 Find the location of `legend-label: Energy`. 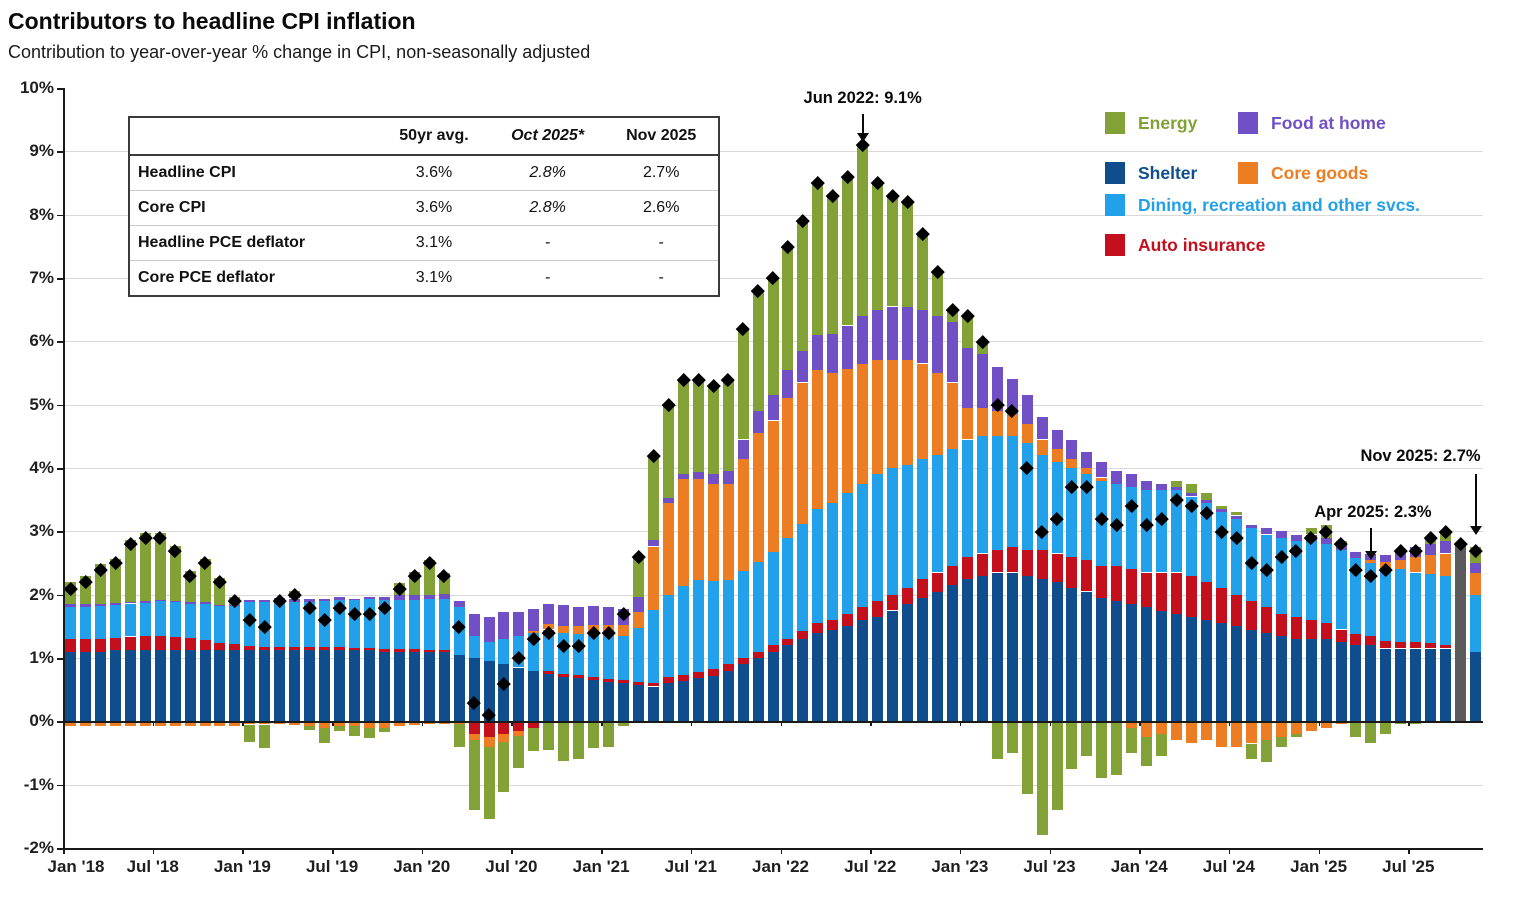

legend-label: Energy is located at coordinates (1168, 122).